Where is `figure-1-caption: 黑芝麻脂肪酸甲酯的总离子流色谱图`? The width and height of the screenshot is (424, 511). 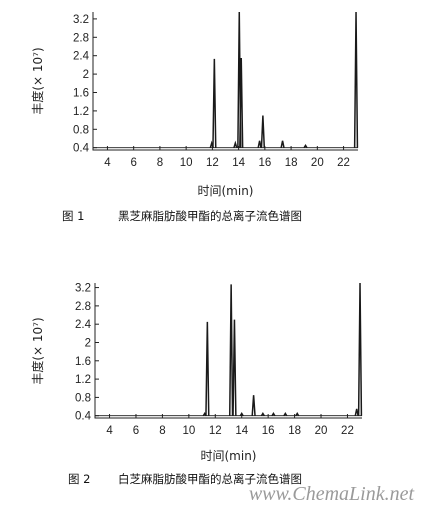 figure-1-caption: 黑芝麻脂肪酸甲酯的总离子流色谱图 is located at coordinates (210, 216).